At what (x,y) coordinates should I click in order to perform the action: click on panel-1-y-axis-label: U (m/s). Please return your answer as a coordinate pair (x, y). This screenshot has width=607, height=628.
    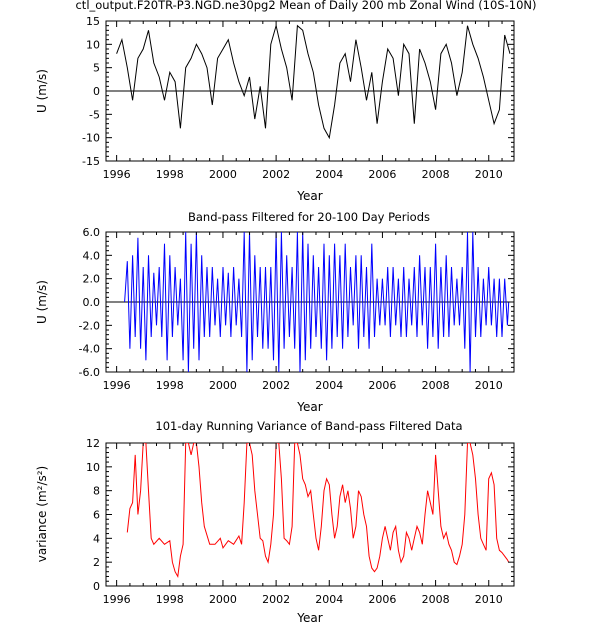
    Looking at the image, I should click on (42, 91).